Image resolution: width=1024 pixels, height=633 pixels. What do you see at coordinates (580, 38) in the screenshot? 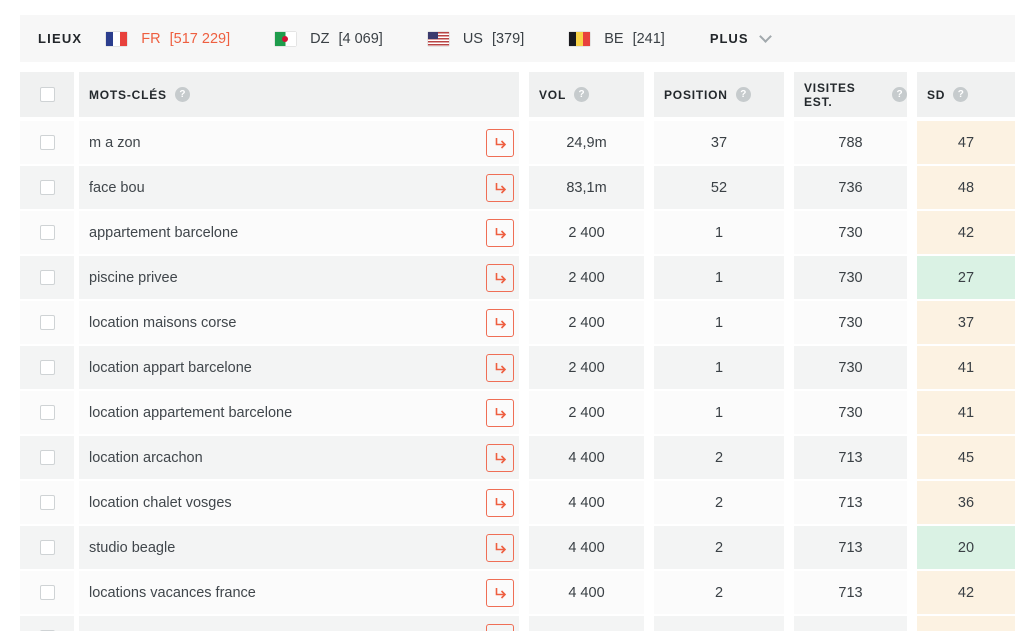
I see `be-flag-icon` at bounding box center [580, 38].